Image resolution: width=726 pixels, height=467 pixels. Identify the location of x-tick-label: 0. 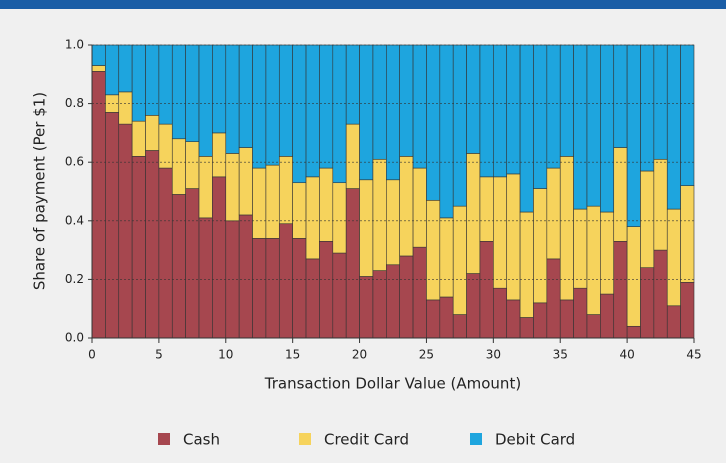
(92, 355).